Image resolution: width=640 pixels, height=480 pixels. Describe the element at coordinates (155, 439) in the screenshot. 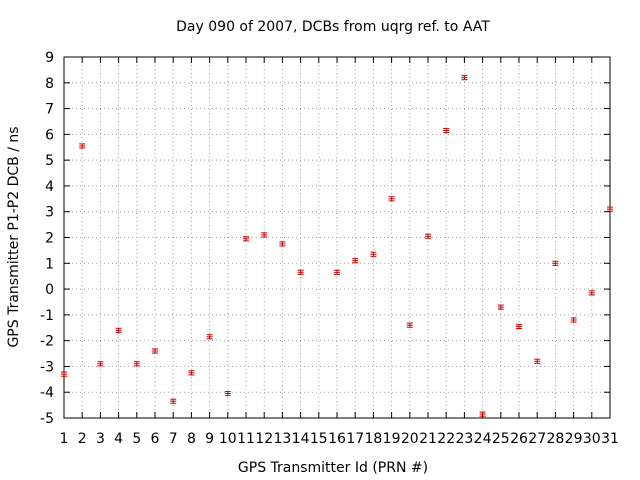

I see `x-tick-label: 6` at that location.